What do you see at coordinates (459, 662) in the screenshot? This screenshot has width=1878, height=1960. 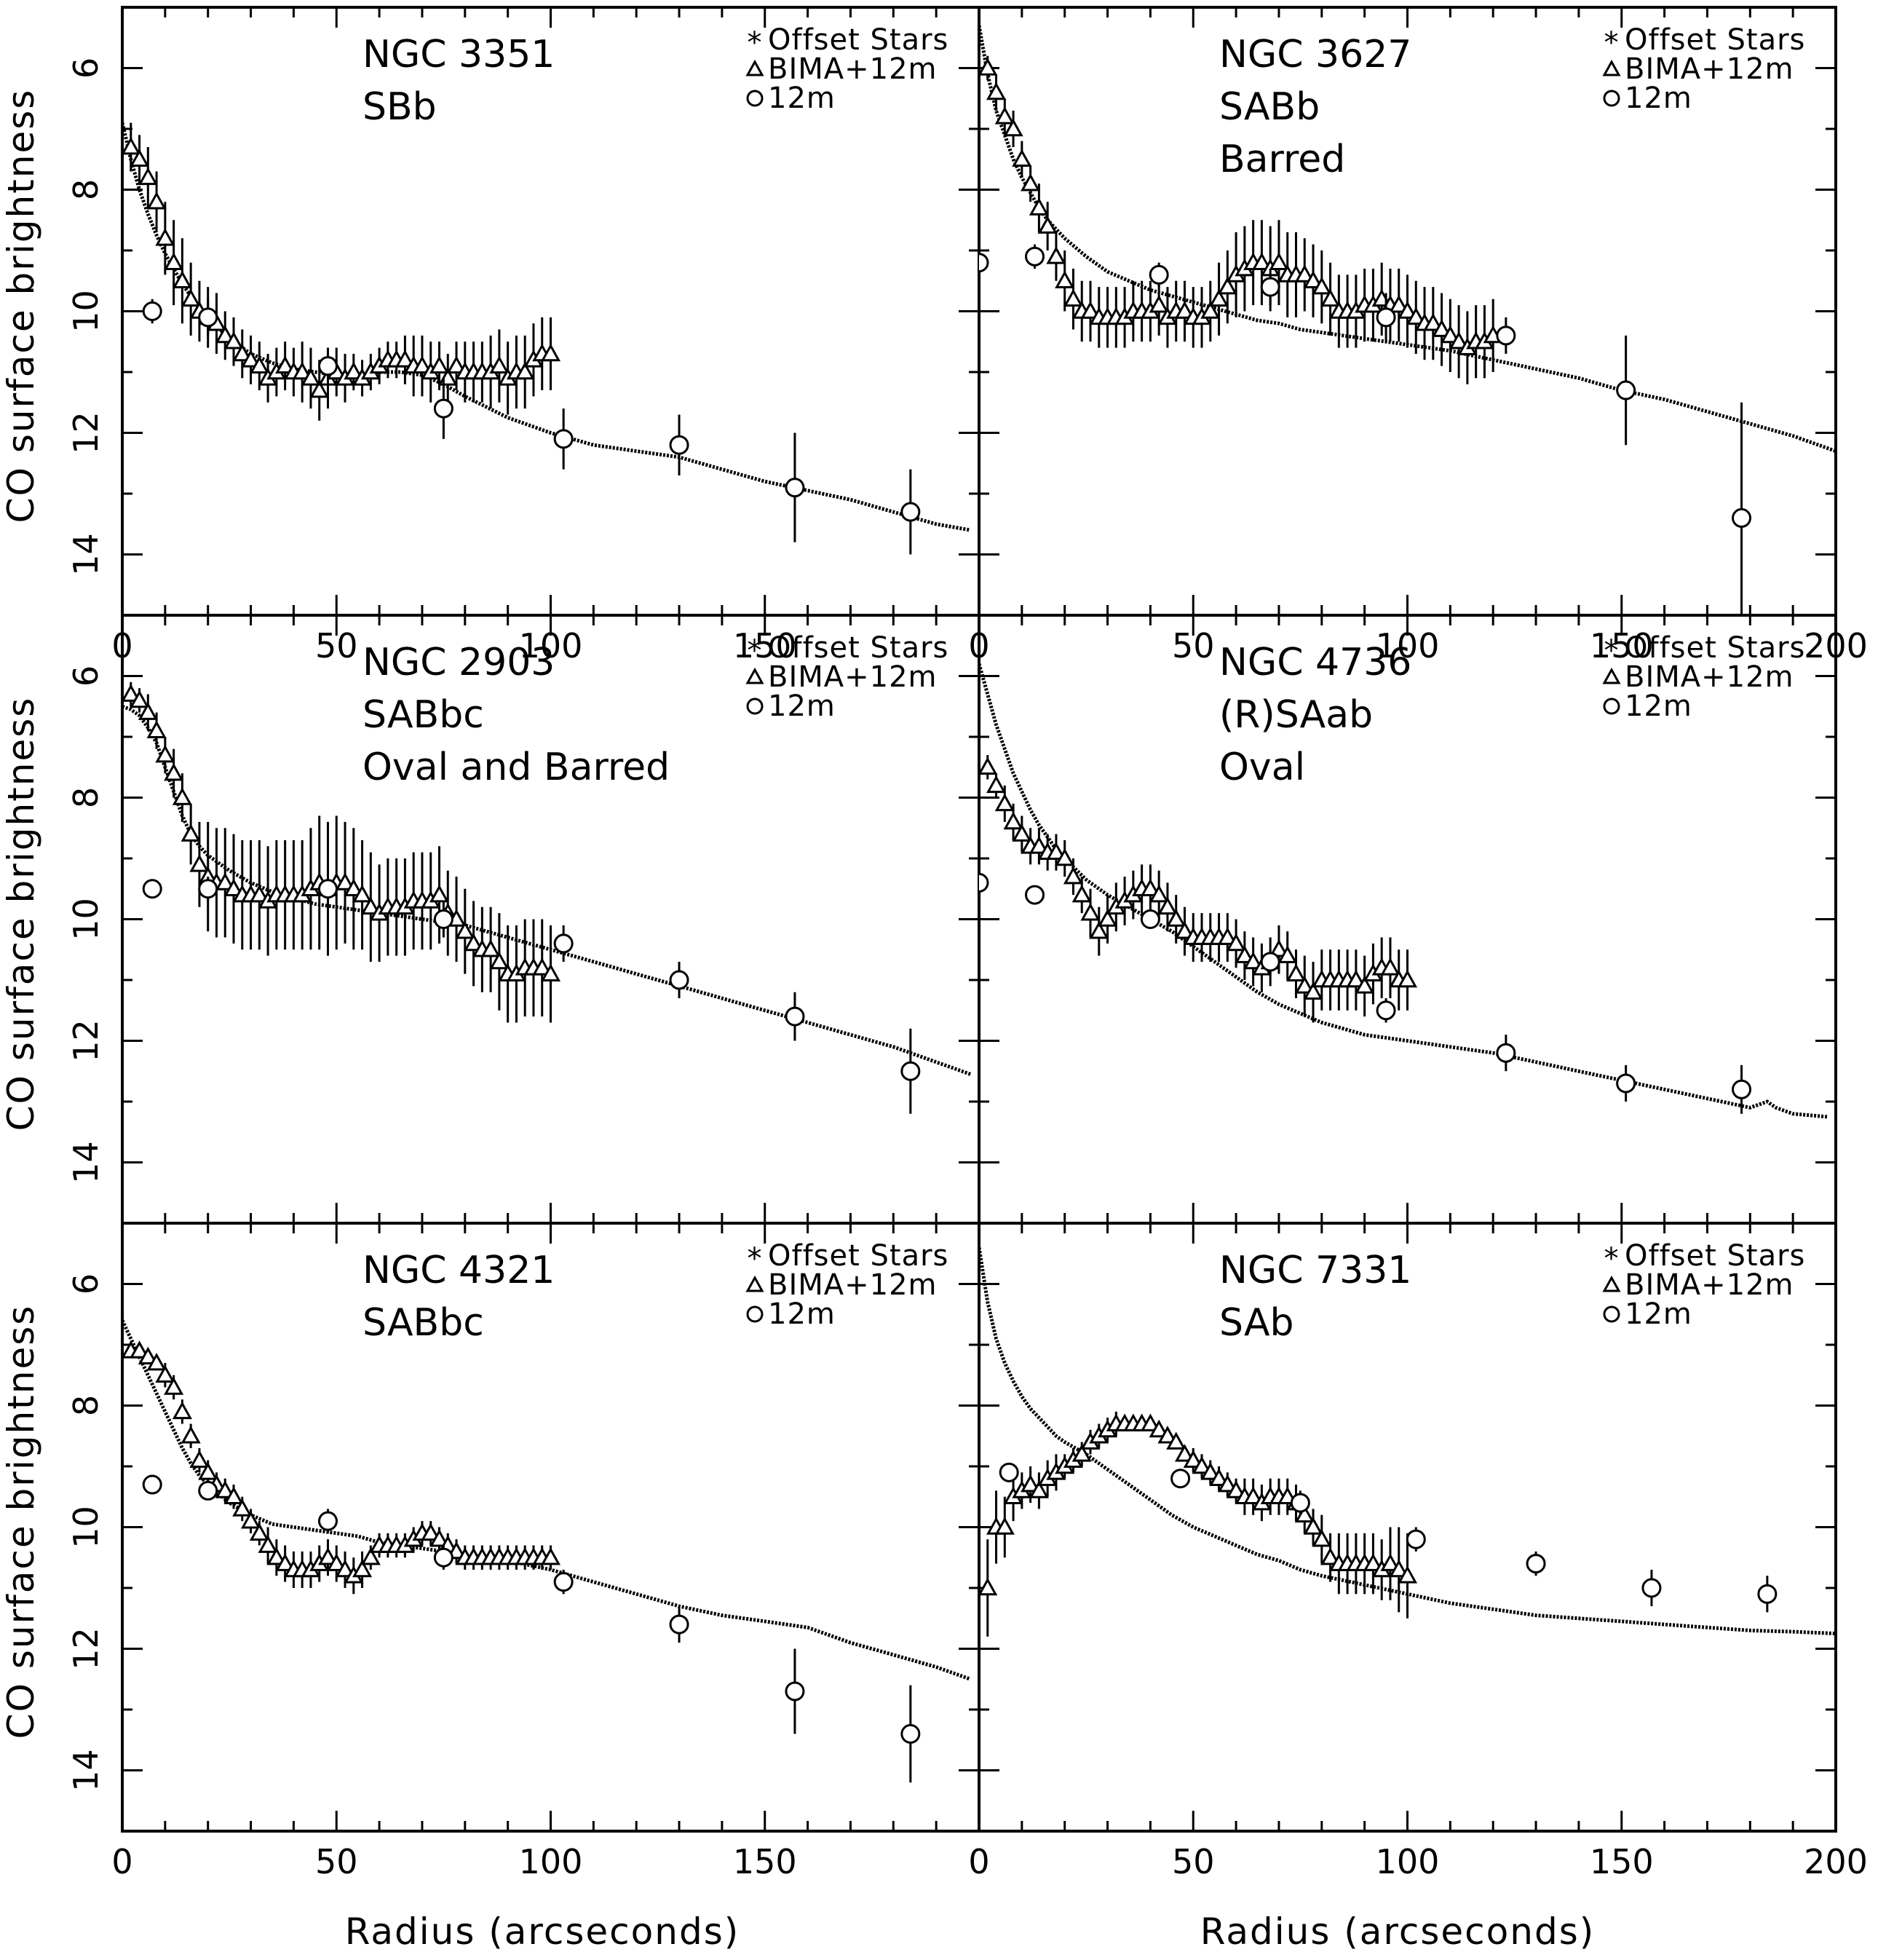 I see `panel-title-line: NGC 2903` at bounding box center [459, 662].